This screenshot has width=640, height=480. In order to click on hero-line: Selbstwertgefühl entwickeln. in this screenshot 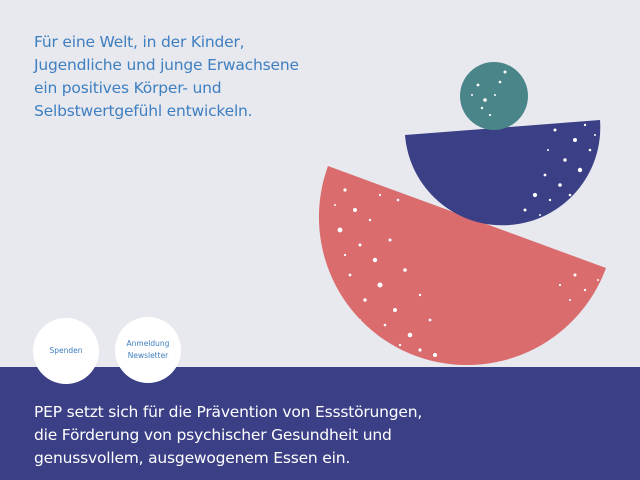, I will do `click(143, 111)`.